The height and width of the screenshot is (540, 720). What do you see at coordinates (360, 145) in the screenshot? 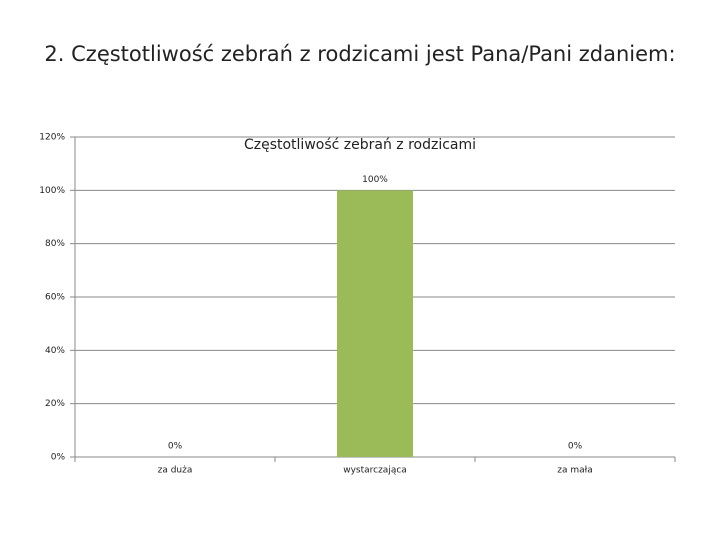
I see `chart-title: Częstotliwość zebrań z rodzicami` at bounding box center [360, 145].